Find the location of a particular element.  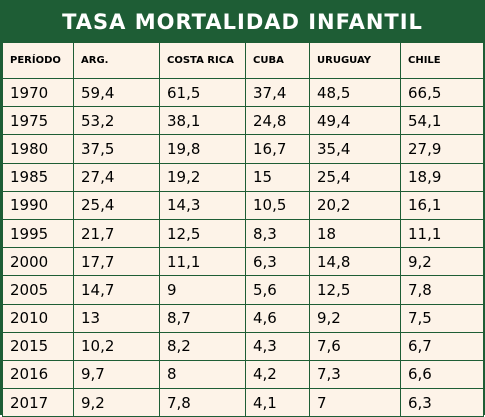

table-row: 1980 37,5 19,8 16,7 35,4 27,9 is located at coordinates (243, 149).